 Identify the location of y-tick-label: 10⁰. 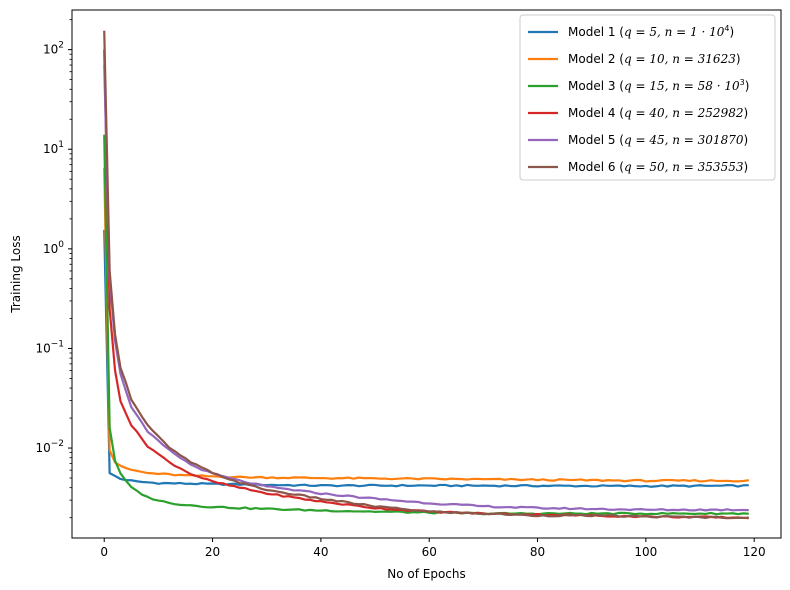
(53, 248).